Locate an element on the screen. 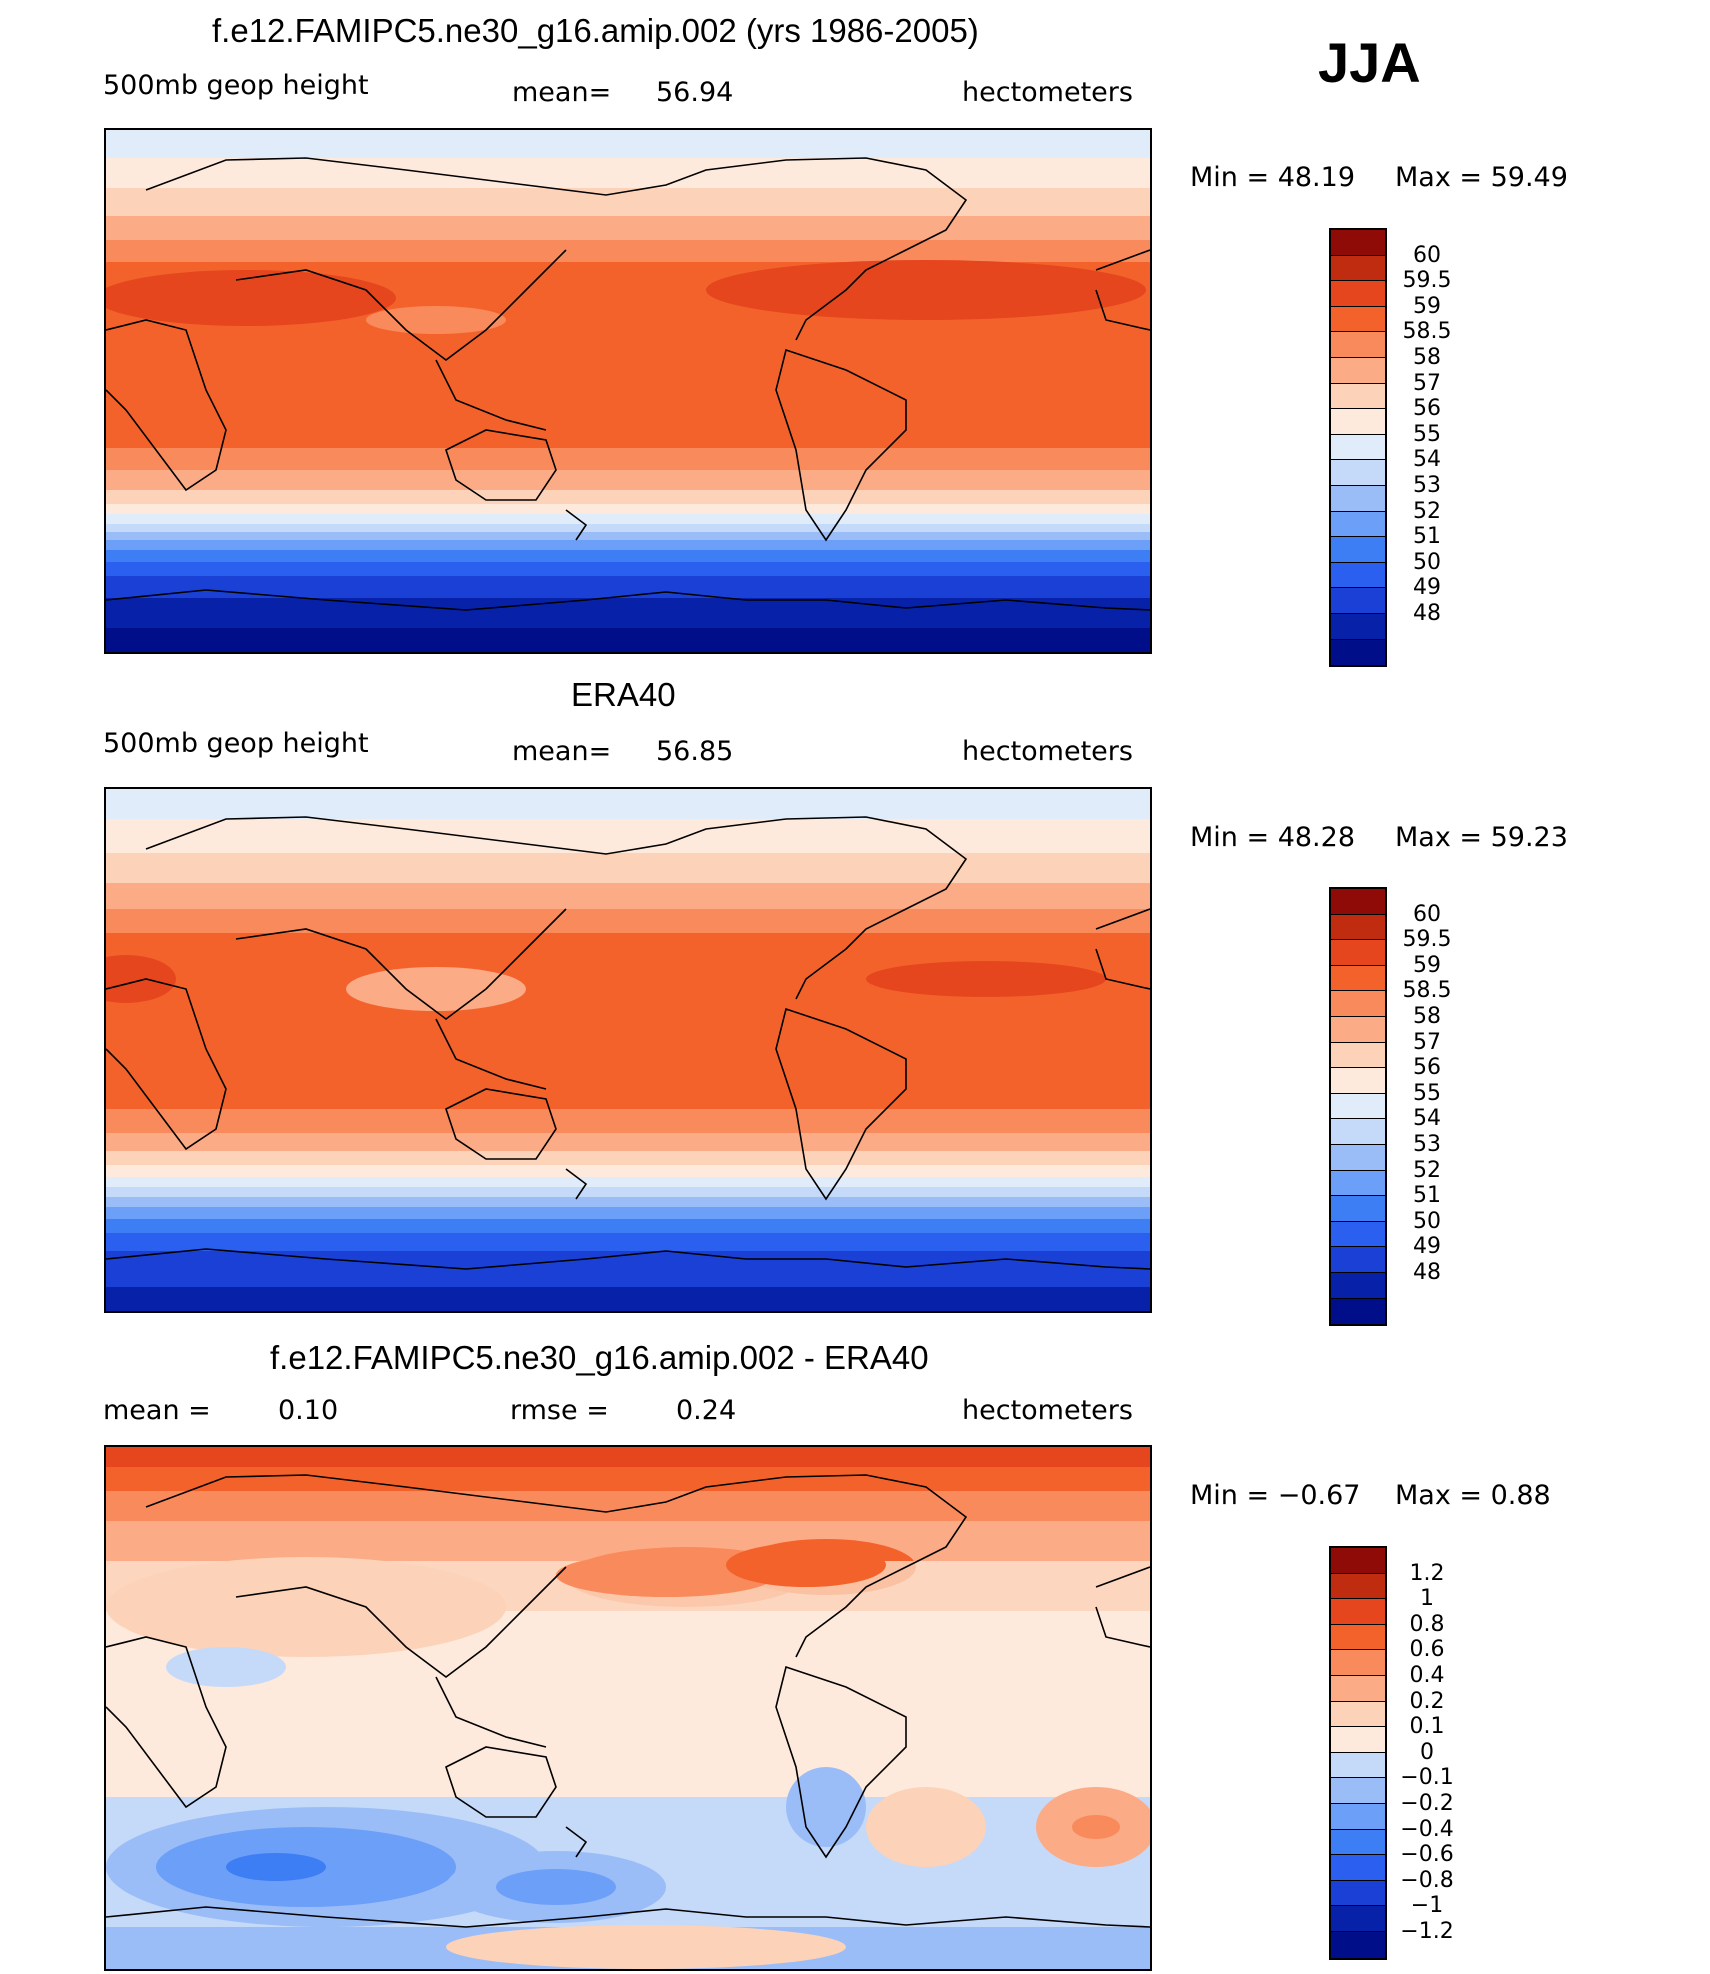 This screenshot has height=1974, width=1710. colorbar-tick-label: 54 is located at coordinates (1427, 460).